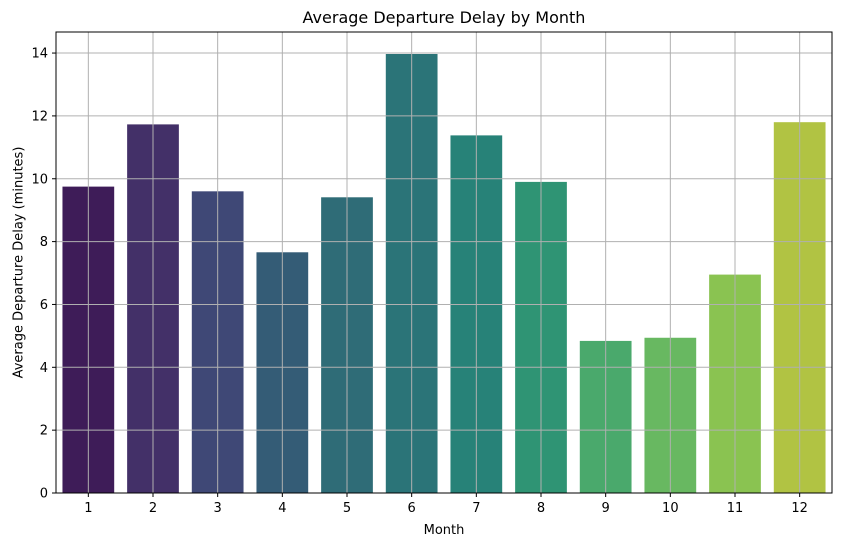 This screenshot has width=841, height=541. What do you see at coordinates (19, 263) in the screenshot?
I see `y-axis-label: Average Departure Delay (minutes)` at bounding box center [19, 263].